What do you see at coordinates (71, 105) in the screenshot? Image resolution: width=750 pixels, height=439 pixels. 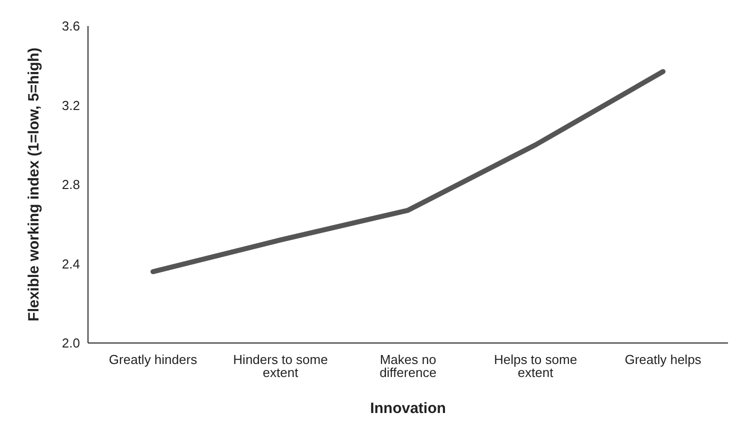 I see `y-tick-label: 3.2` at bounding box center [71, 105].